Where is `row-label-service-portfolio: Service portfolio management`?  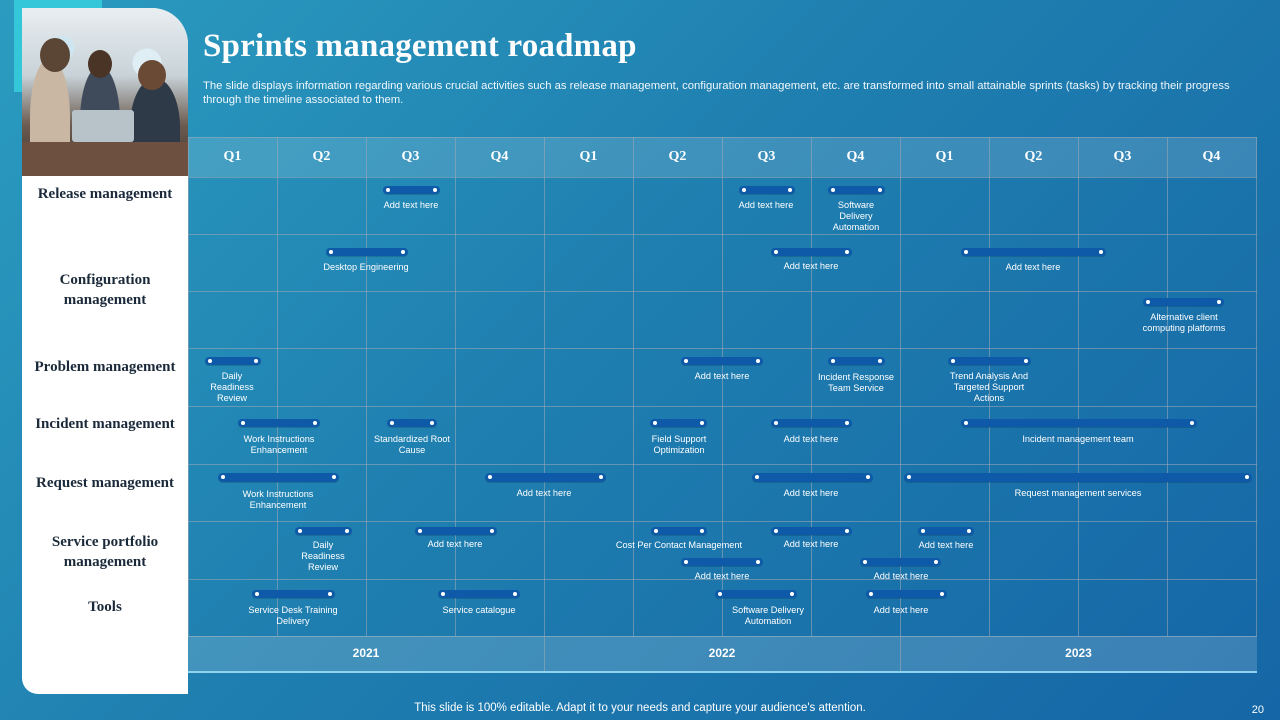
row-label-service-portfolio: Service portfolio management is located at coordinates (105, 552).